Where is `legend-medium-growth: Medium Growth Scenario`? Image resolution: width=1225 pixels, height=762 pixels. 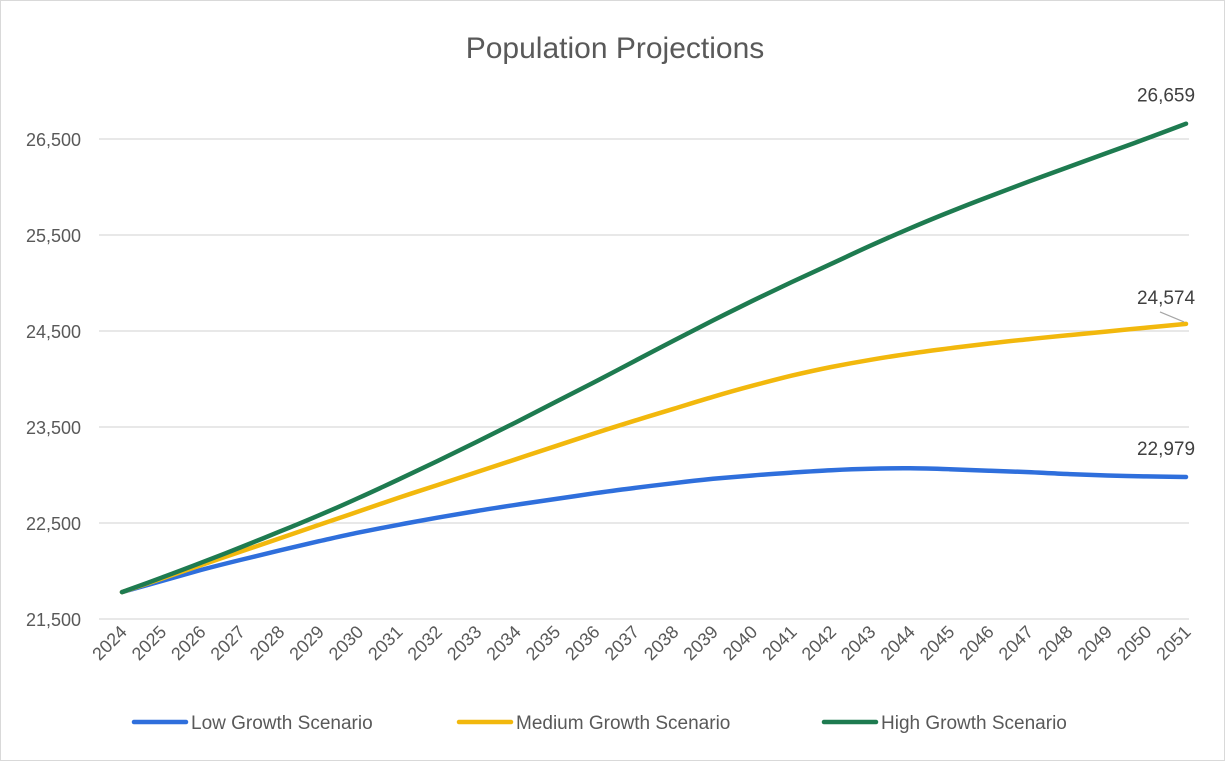
legend-medium-growth: Medium Growth Scenario is located at coordinates (593, 723).